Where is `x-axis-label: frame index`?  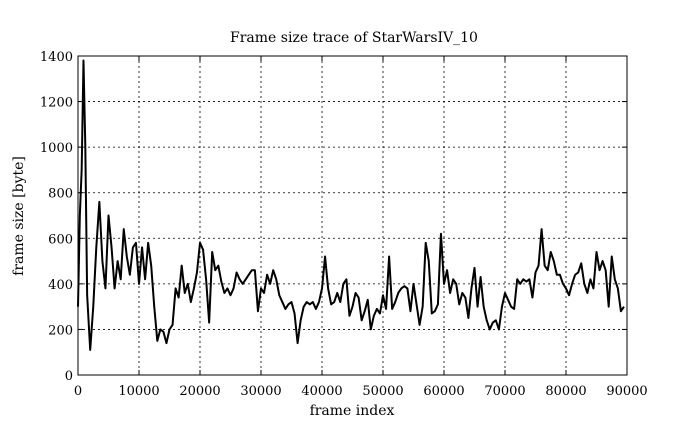
x-axis-label: frame index is located at coordinates (352, 411).